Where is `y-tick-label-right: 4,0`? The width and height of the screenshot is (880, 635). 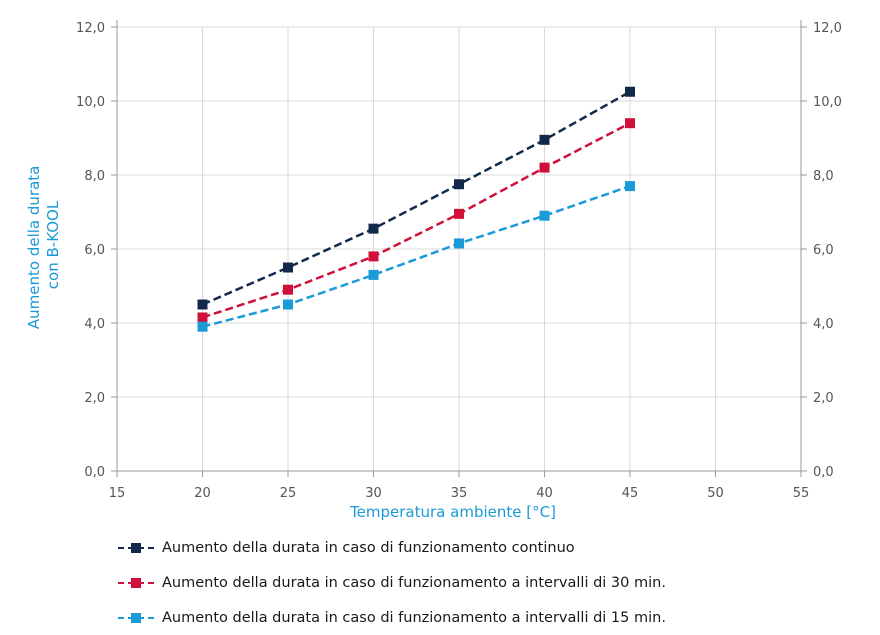
y-tick-label-right: 4,0 is located at coordinates (823, 324).